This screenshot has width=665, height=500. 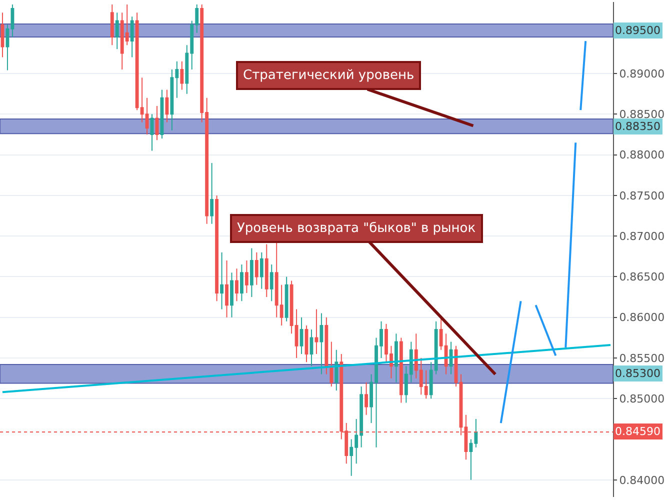 I want to click on y-tick-label: 0.88000, so click(x=642, y=155).